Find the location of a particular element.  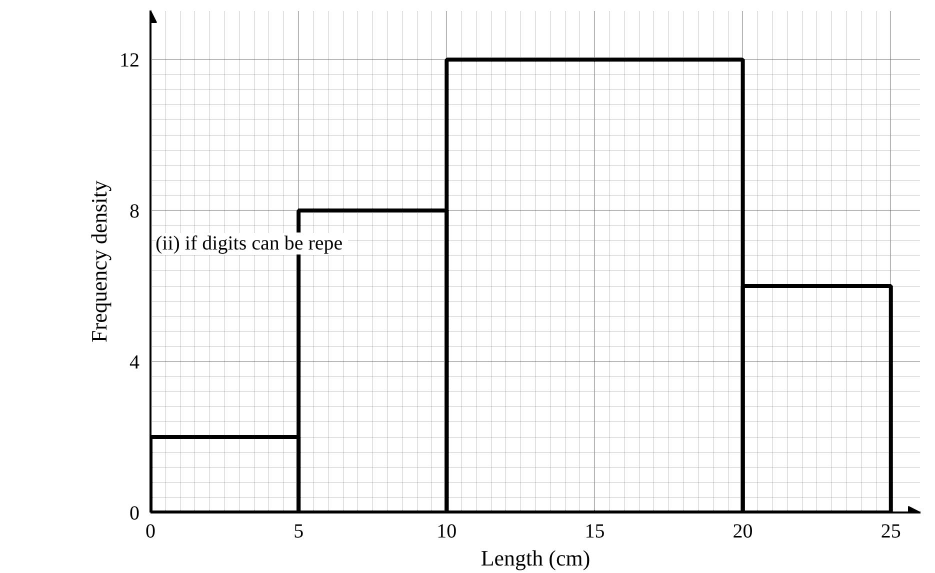

annotation: (ii) if digits can be repe is located at coordinates (249, 243).